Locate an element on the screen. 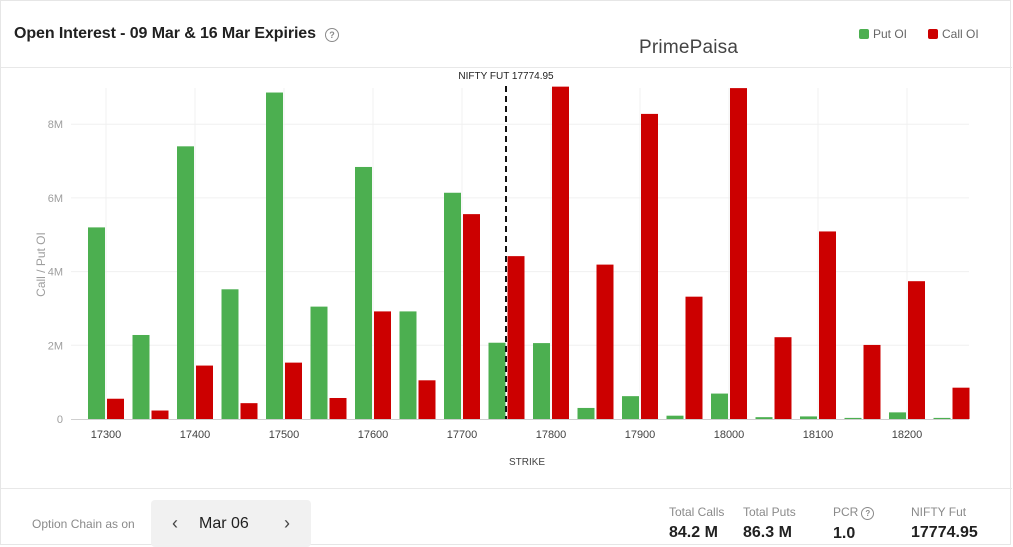 The image size is (1013, 547). total-calls-value: 84.2 M is located at coordinates (693, 532).